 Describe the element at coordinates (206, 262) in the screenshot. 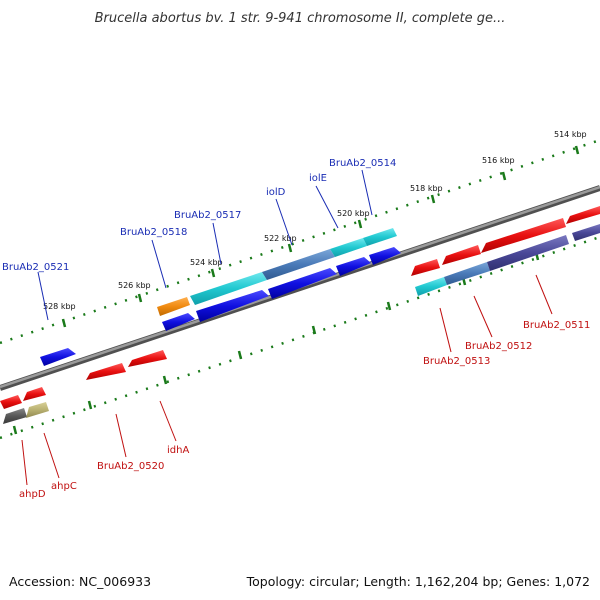

I see `scale-label-524: 524 kbp` at that location.